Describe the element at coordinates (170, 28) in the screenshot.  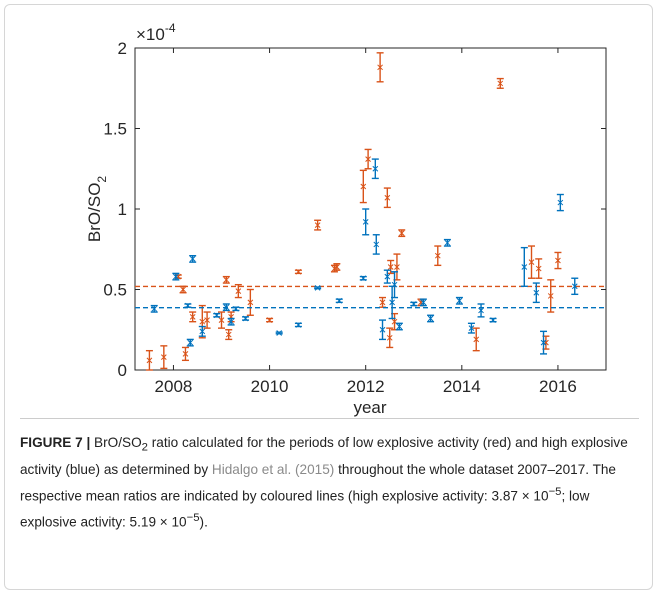
I see `y-multiplier-exp: -4` at that location.